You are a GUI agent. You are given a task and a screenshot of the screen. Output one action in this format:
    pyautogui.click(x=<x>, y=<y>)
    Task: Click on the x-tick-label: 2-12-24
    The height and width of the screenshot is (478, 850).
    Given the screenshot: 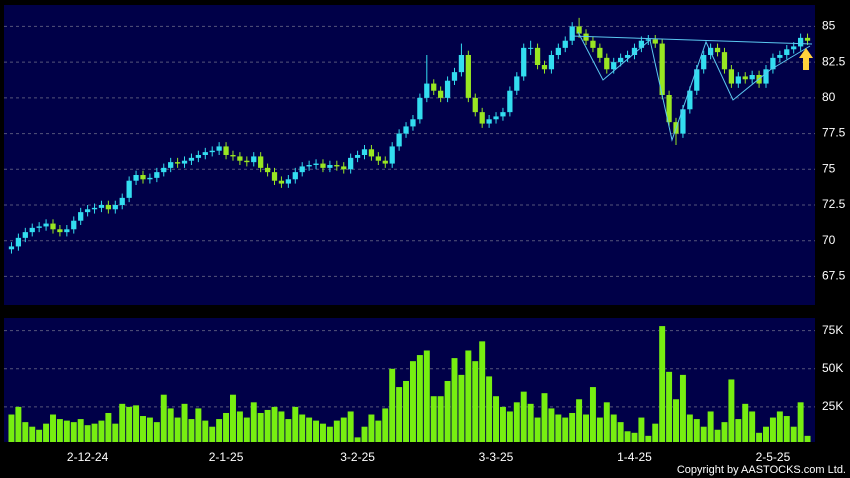 What is the action you would take?
    pyautogui.click(x=88, y=457)
    